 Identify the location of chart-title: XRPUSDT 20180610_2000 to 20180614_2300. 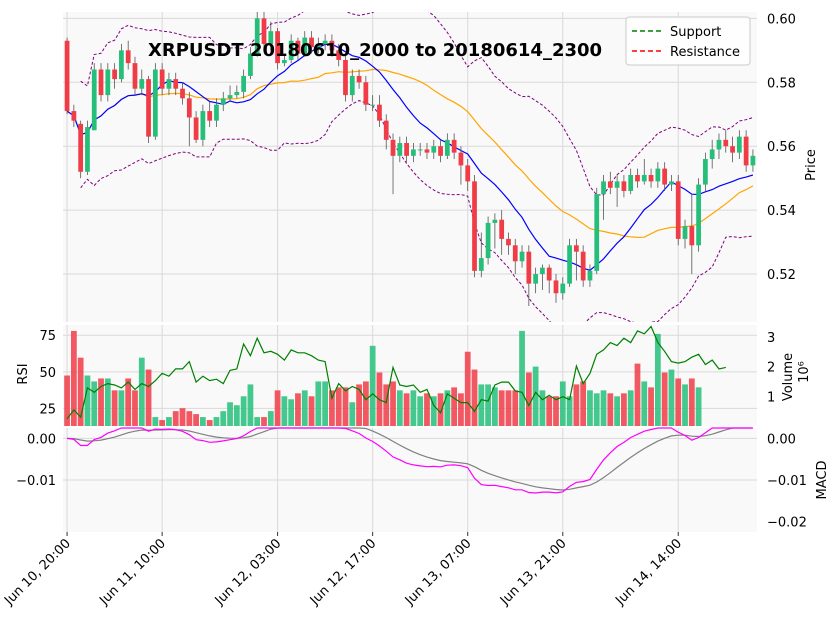
(375, 50).